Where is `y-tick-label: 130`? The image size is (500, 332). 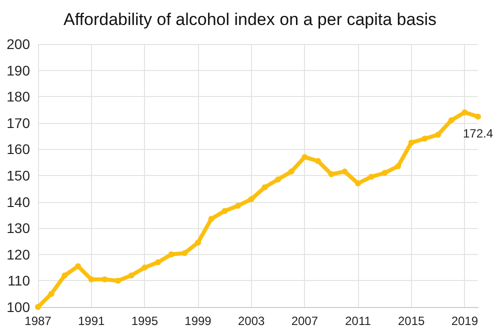 y-tick-label: 130 is located at coordinates (18, 228).